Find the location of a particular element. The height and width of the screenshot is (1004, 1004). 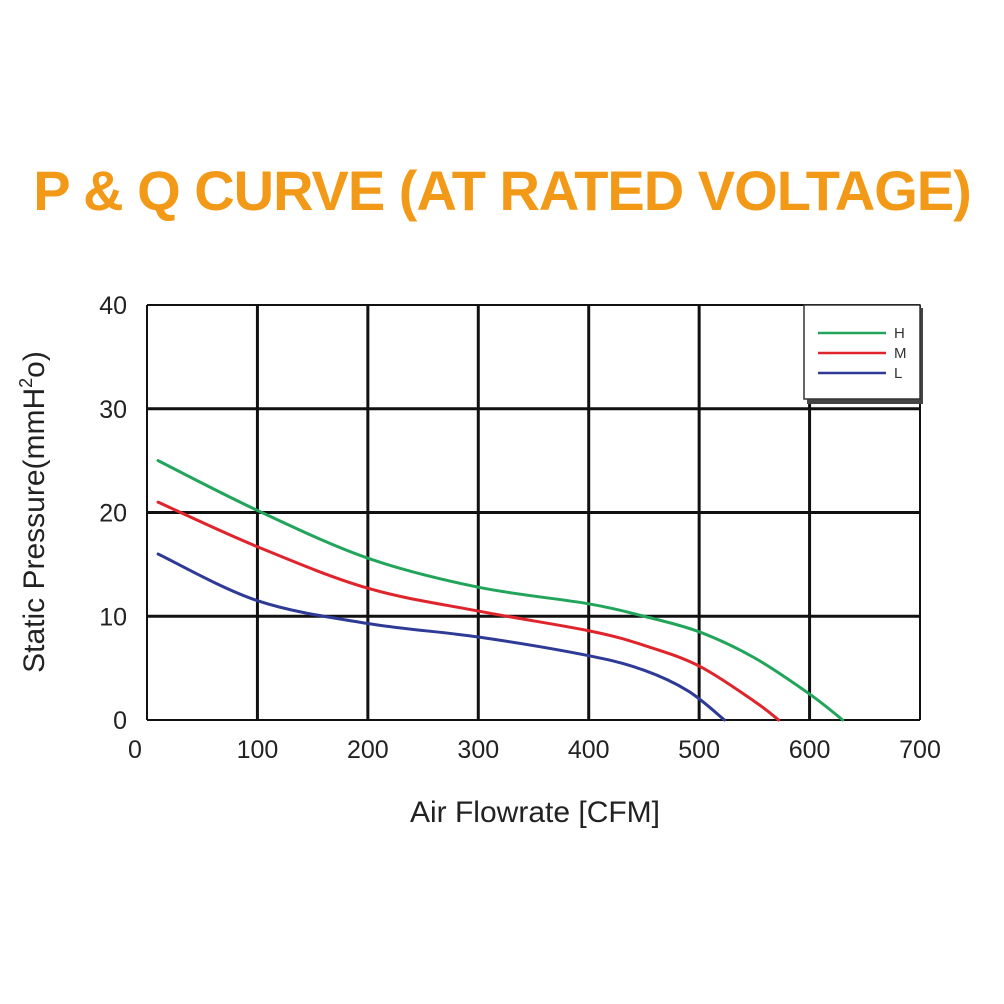

y-axis-title: Static Pressure(mmH2o) is located at coordinates (33, 512).